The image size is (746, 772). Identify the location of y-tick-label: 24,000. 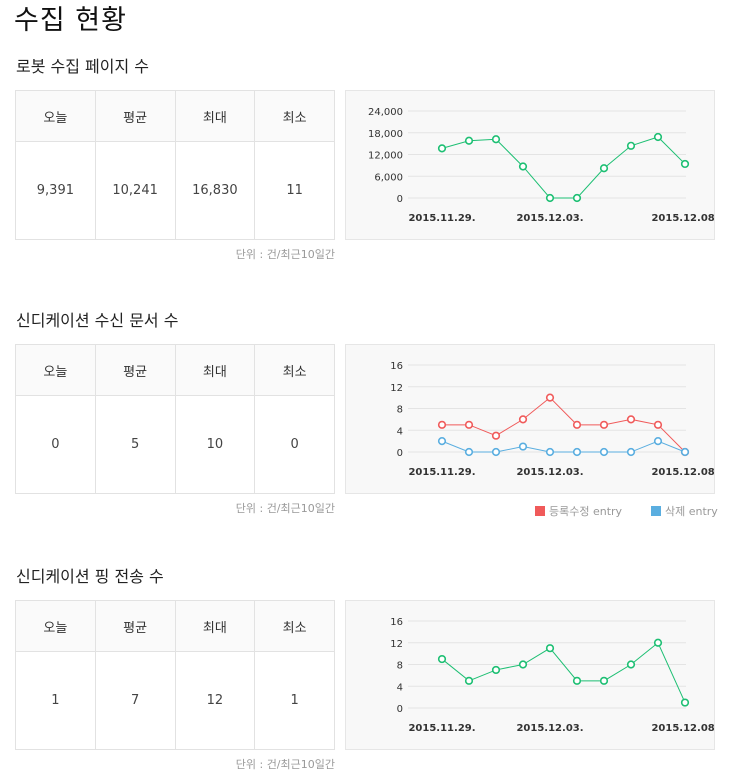
(385, 112).